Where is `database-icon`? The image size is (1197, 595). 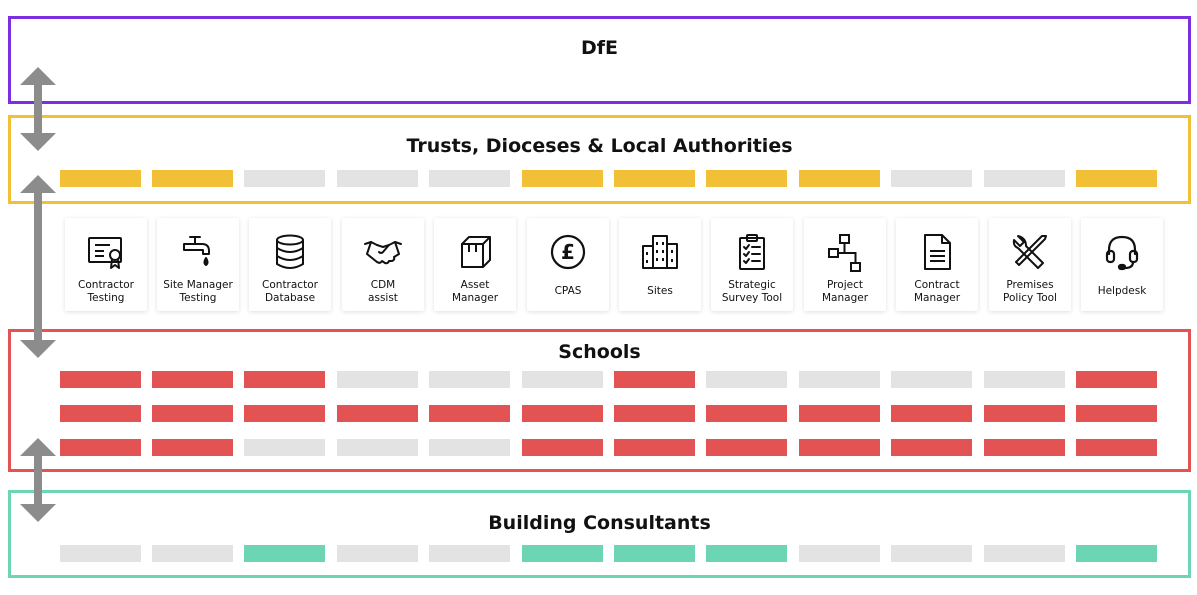
database-icon is located at coordinates (290, 251).